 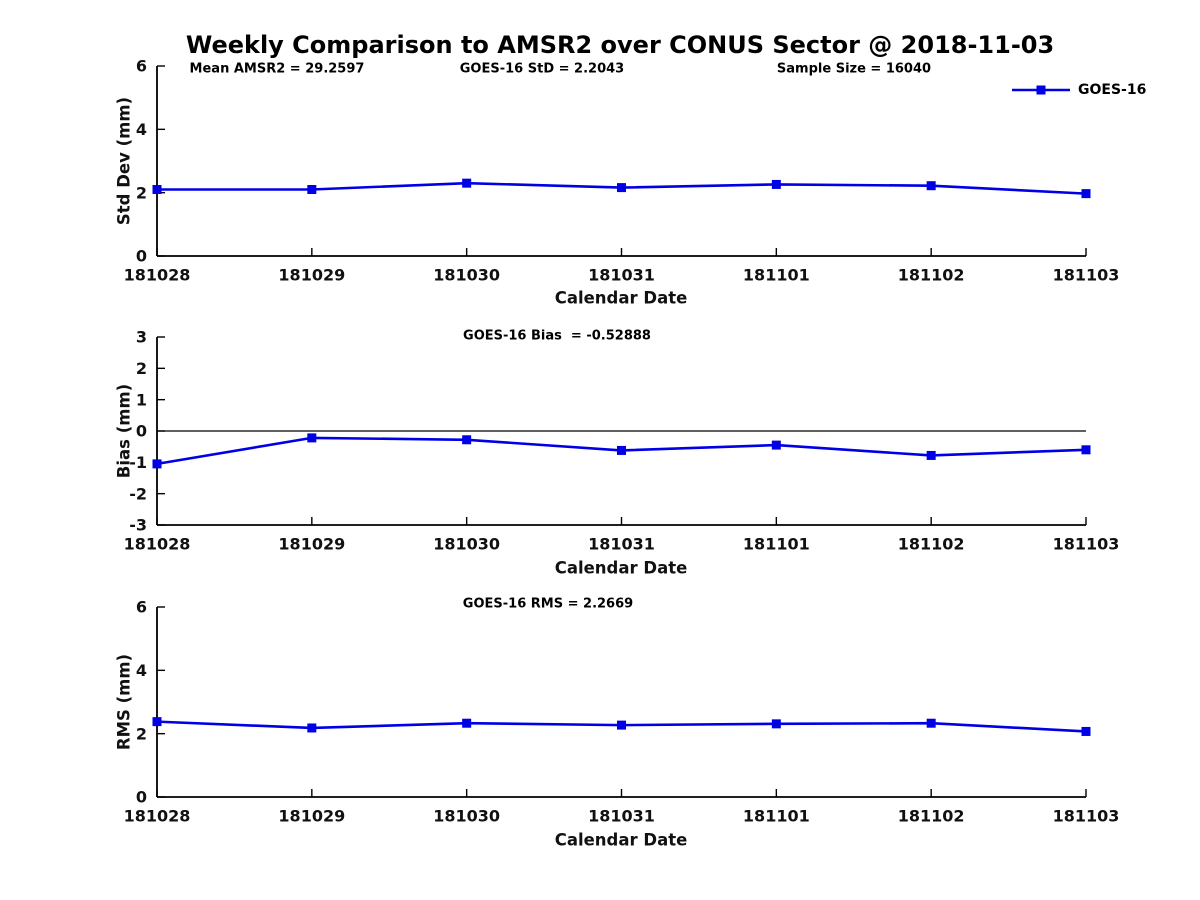 What do you see at coordinates (1086, 816) in the screenshot?
I see `rms-x-tick-label: 181103` at bounding box center [1086, 816].